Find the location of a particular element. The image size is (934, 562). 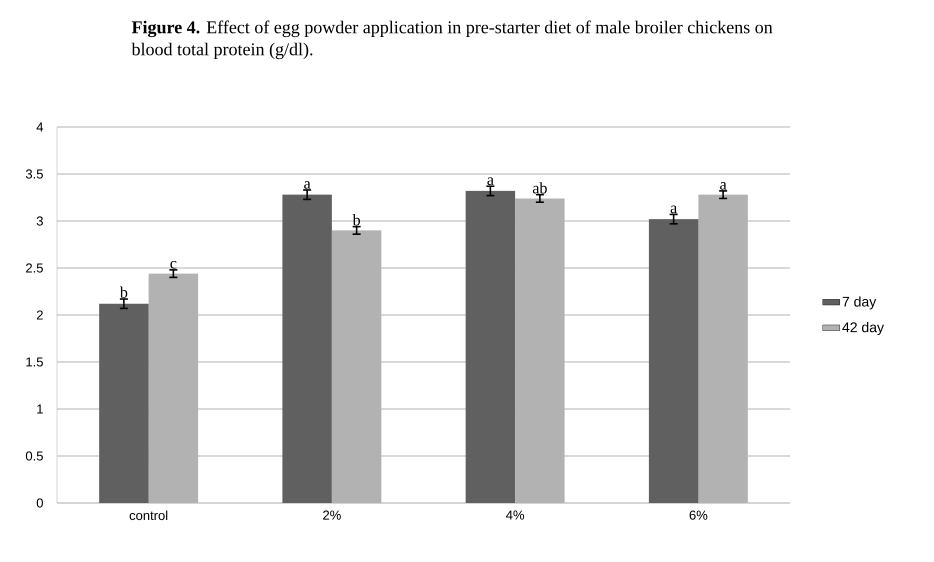

y-tick-label: 2.5 is located at coordinates (34, 268).